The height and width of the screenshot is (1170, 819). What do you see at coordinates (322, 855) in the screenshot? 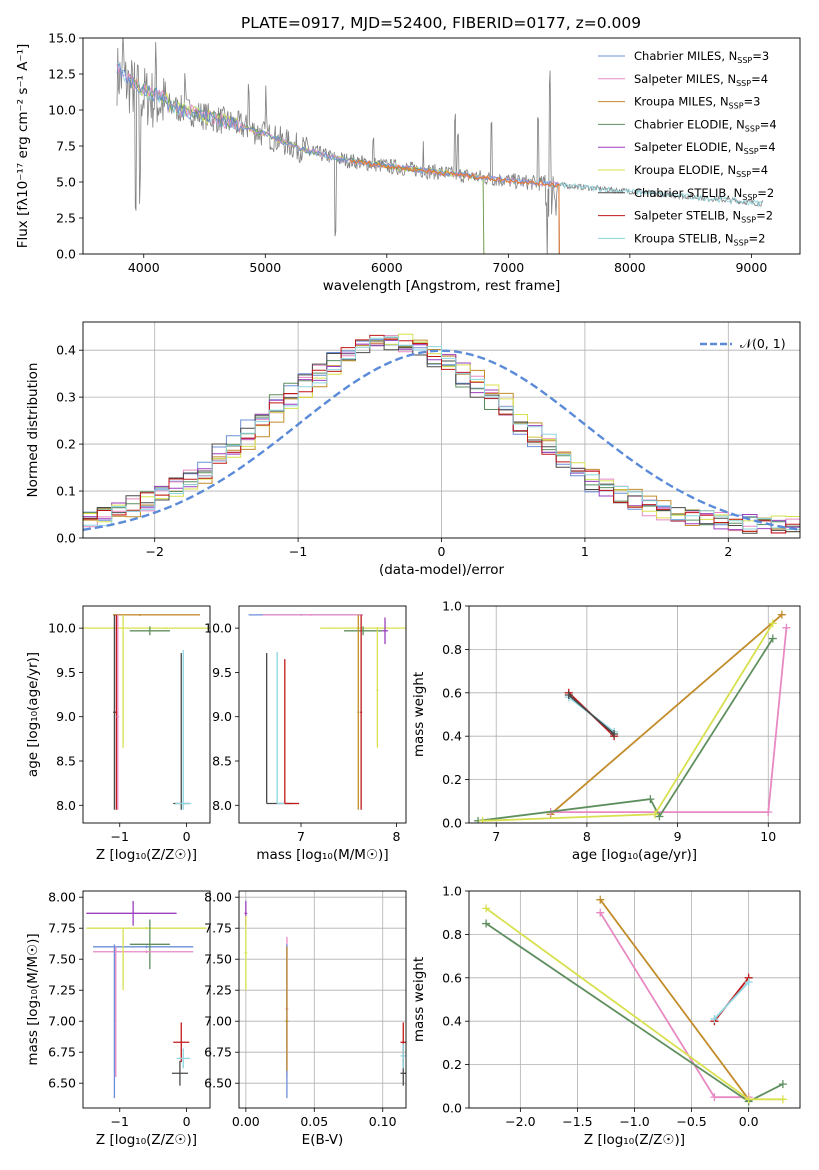
I see `x-axis-label: mass [log₁₀(M/M☉)]` at bounding box center [322, 855].